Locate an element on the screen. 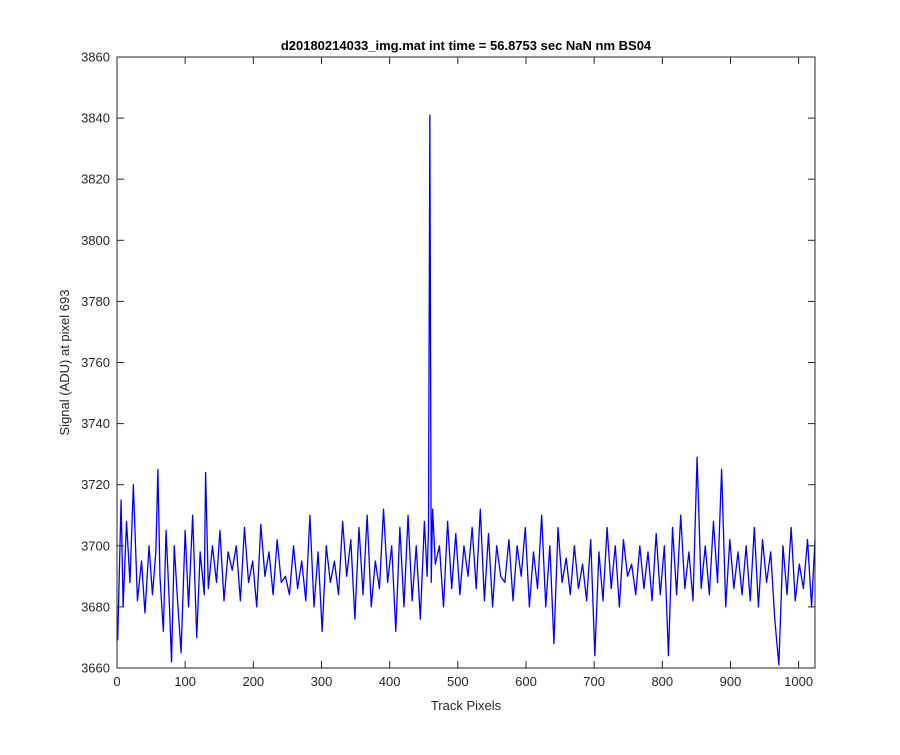  y-tick-label: 3840 is located at coordinates (95, 118).